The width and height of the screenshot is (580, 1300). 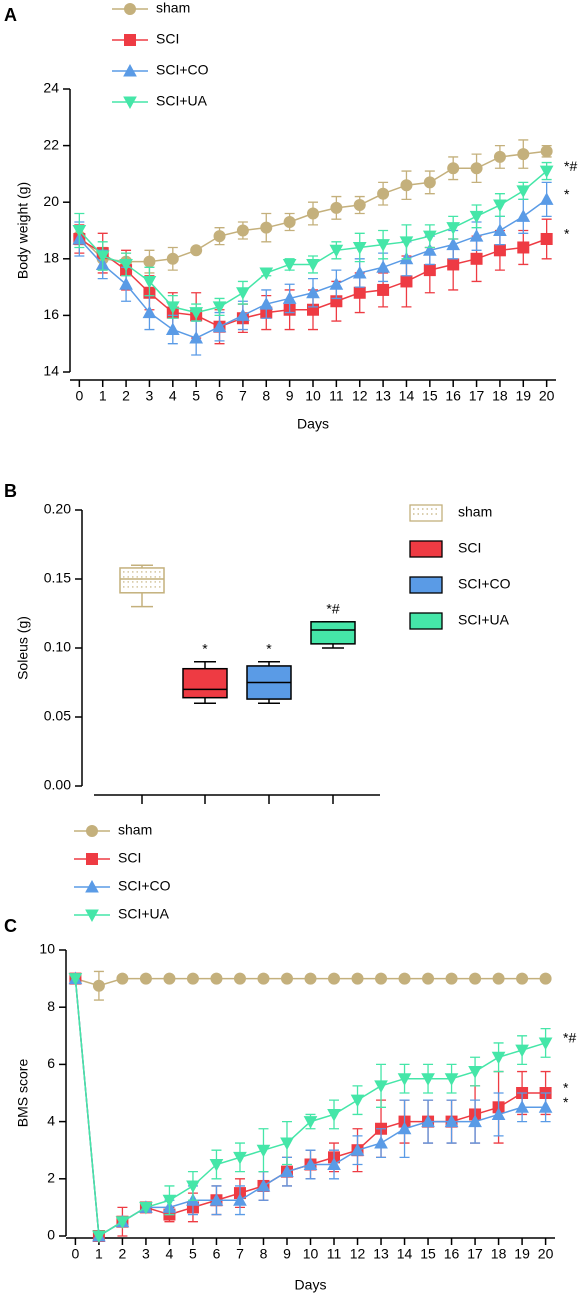 I want to click on y-axis-title: Body weight (g), so click(x=23, y=230).